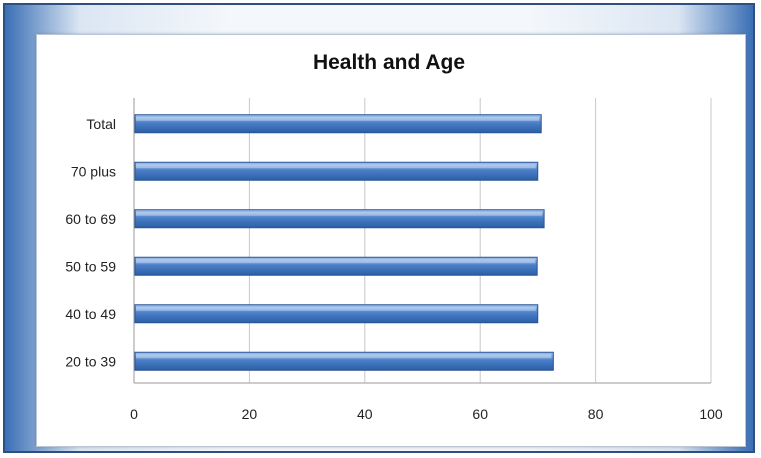 Image resolution: width=761 pixels, height=458 pixels. I want to click on x-tick-label: 80, so click(596, 414).